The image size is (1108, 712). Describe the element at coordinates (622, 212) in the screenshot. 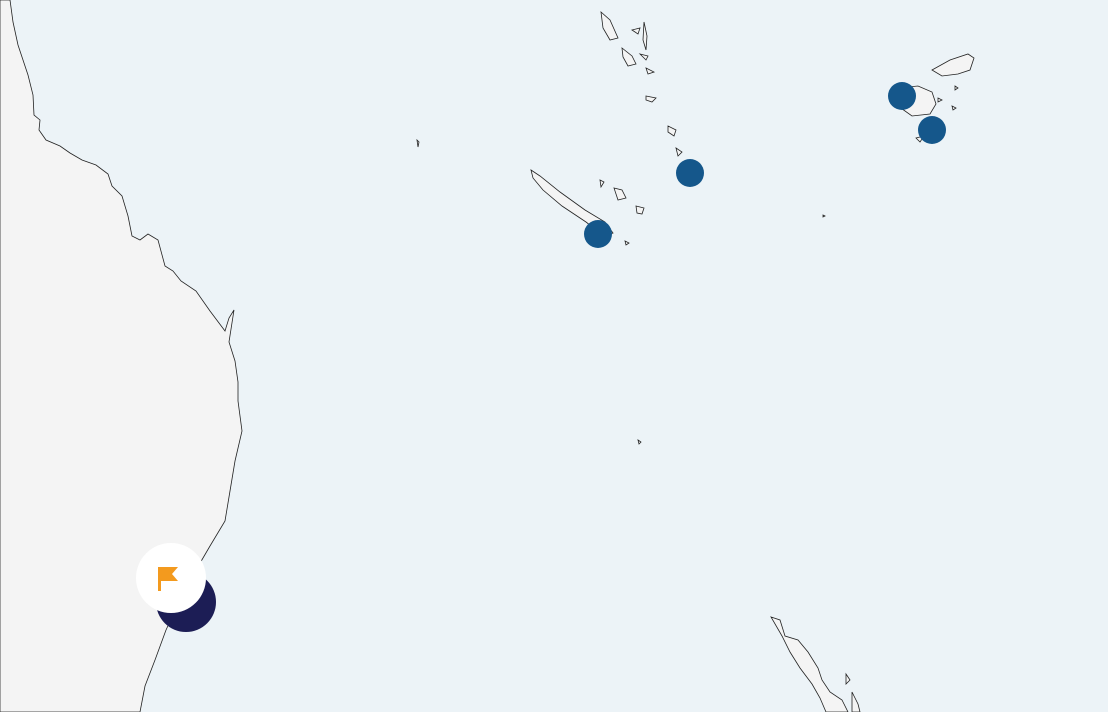

I see `loyalty-islands` at that location.